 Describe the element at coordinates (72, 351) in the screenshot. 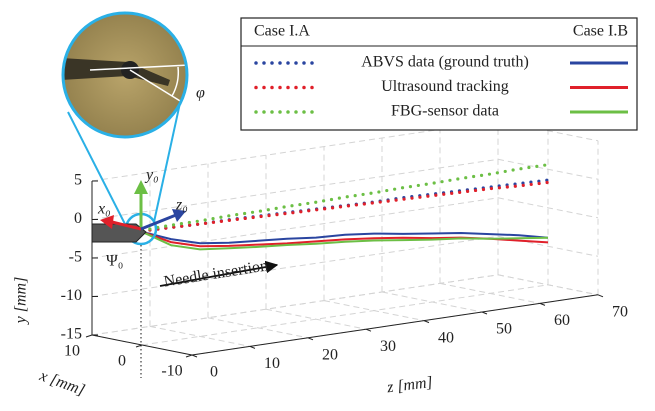

I see `x-tick-label: 10` at that location.